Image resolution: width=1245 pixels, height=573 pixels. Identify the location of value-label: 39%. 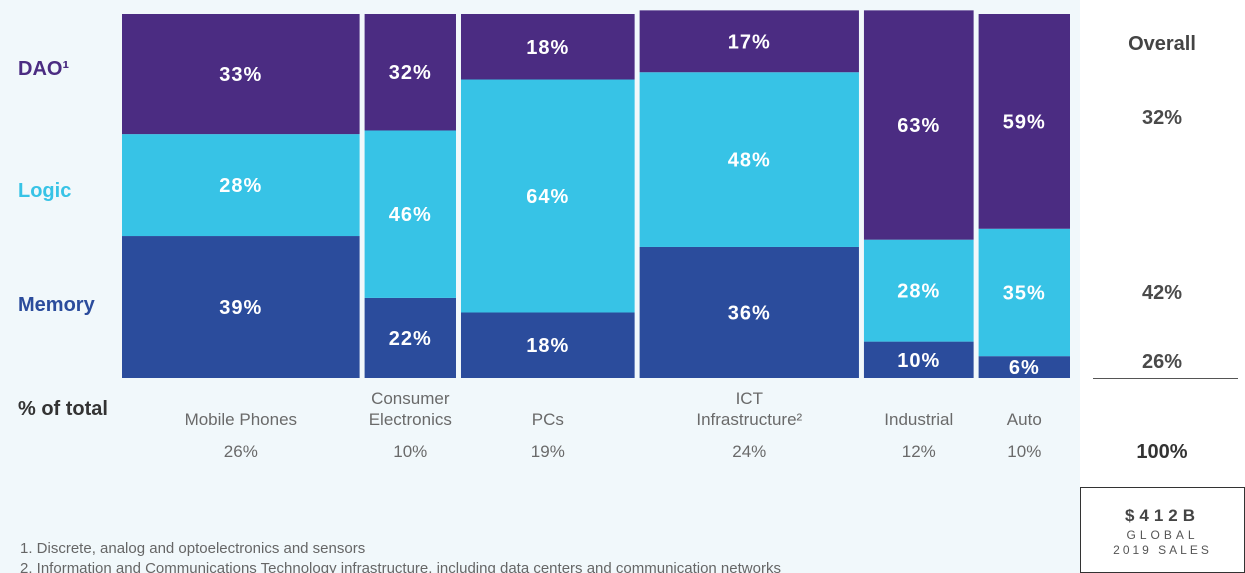
(240, 308).